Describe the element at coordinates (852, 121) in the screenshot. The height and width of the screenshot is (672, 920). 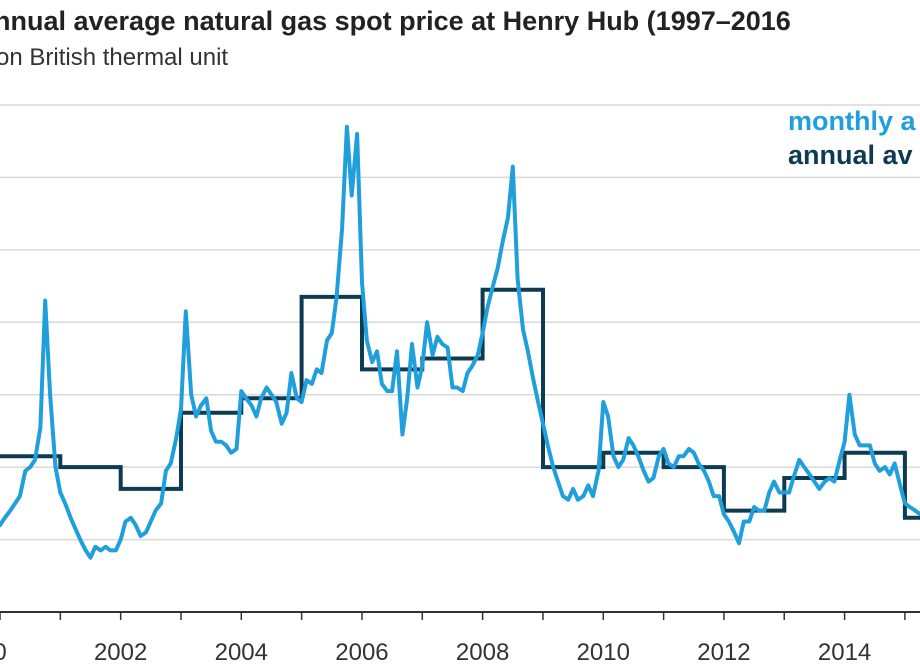
I see `legend-monthly: monthly a` at that location.